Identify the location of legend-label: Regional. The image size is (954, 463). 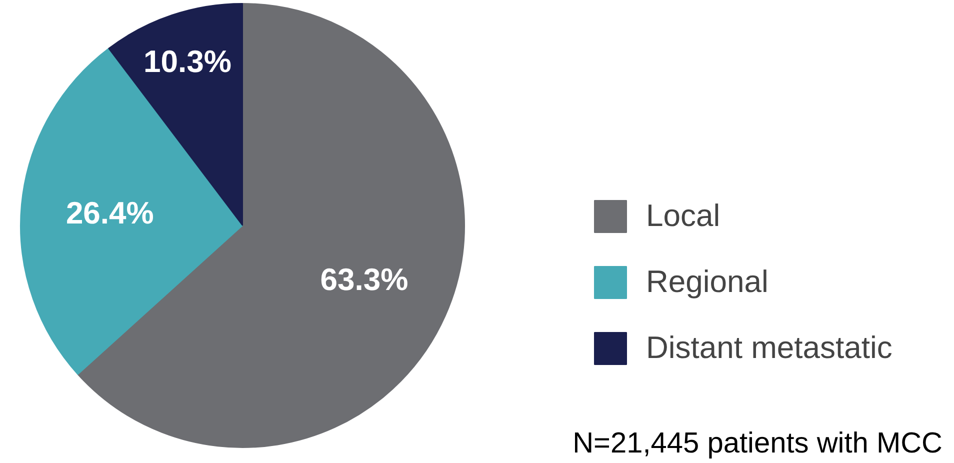
(707, 282).